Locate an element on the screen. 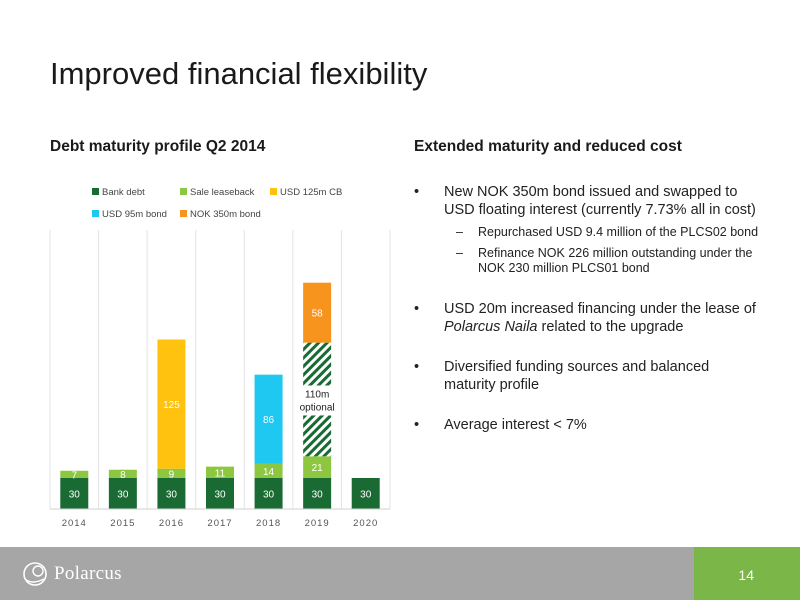  data-label: 125 is located at coordinates (171, 405).